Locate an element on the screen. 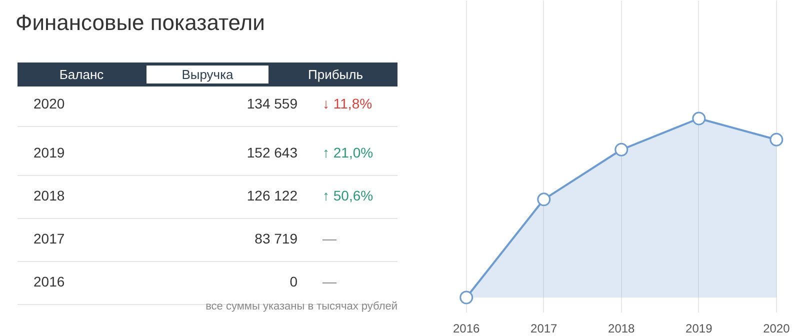  text: 134 559 is located at coordinates (272, 104).